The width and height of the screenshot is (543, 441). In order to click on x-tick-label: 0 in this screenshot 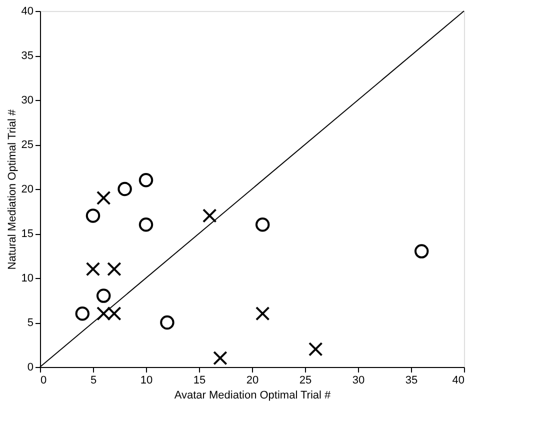, I will do `click(43, 380)`.